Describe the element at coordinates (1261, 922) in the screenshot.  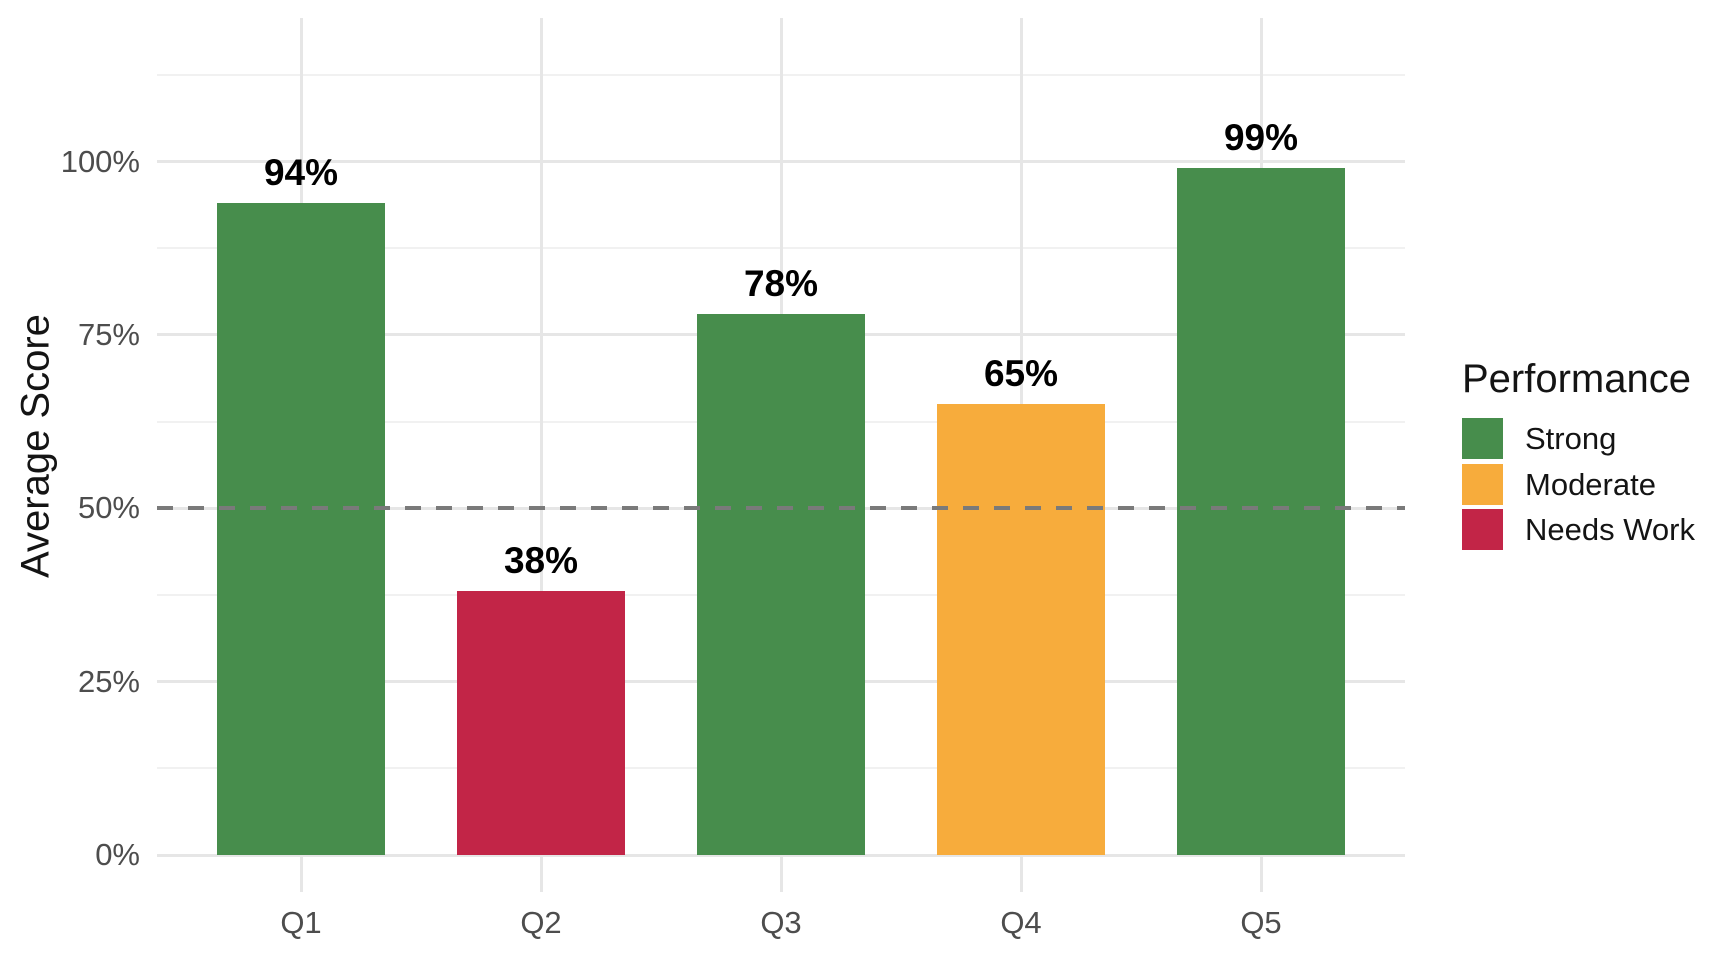
I see `x-tick-label: Q5` at that location.